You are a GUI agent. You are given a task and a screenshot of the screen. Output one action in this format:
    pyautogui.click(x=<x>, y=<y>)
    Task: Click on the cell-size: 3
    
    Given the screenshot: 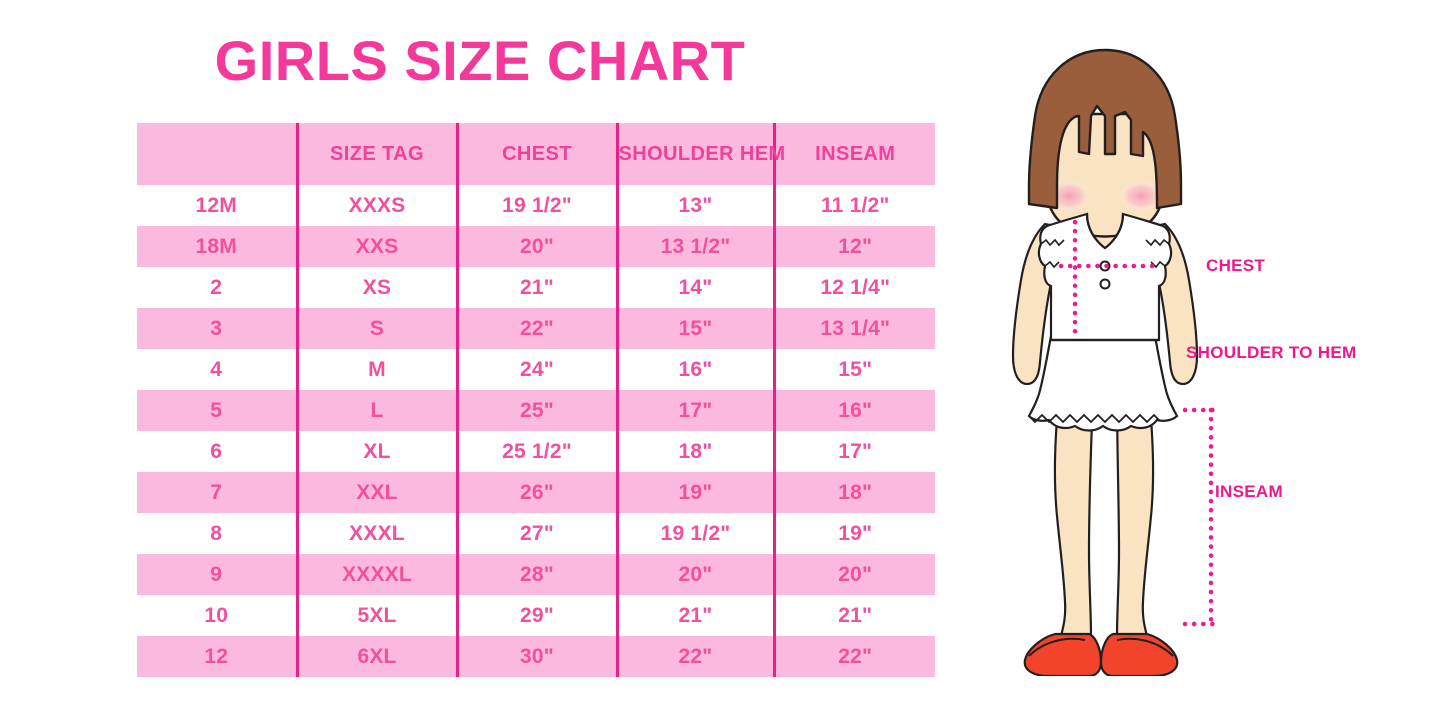 What is the action you would take?
    pyautogui.click(x=218, y=328)
    